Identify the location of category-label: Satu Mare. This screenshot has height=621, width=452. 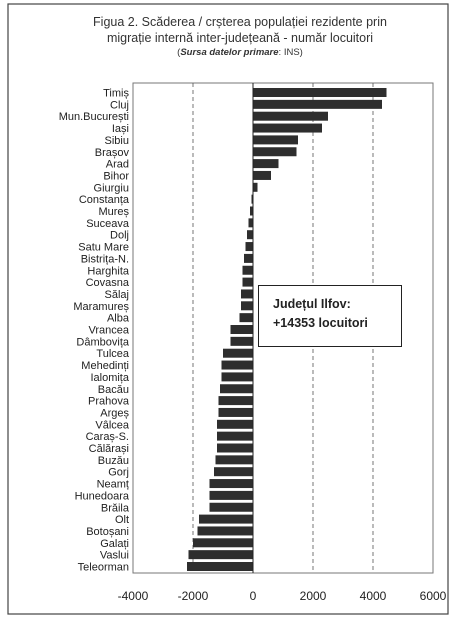
(103, 248).